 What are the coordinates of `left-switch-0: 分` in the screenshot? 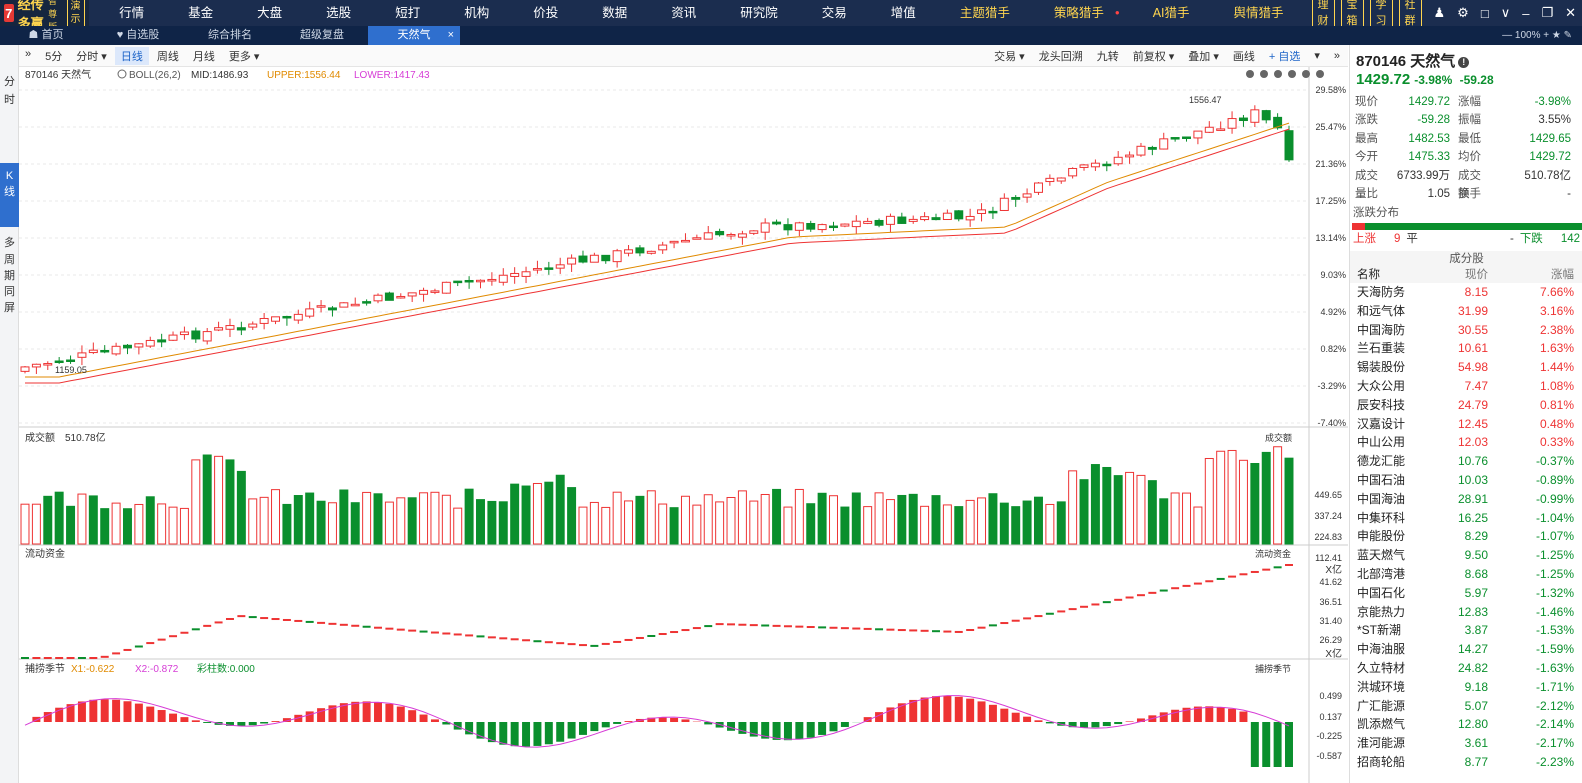 It's located at (9, 82).